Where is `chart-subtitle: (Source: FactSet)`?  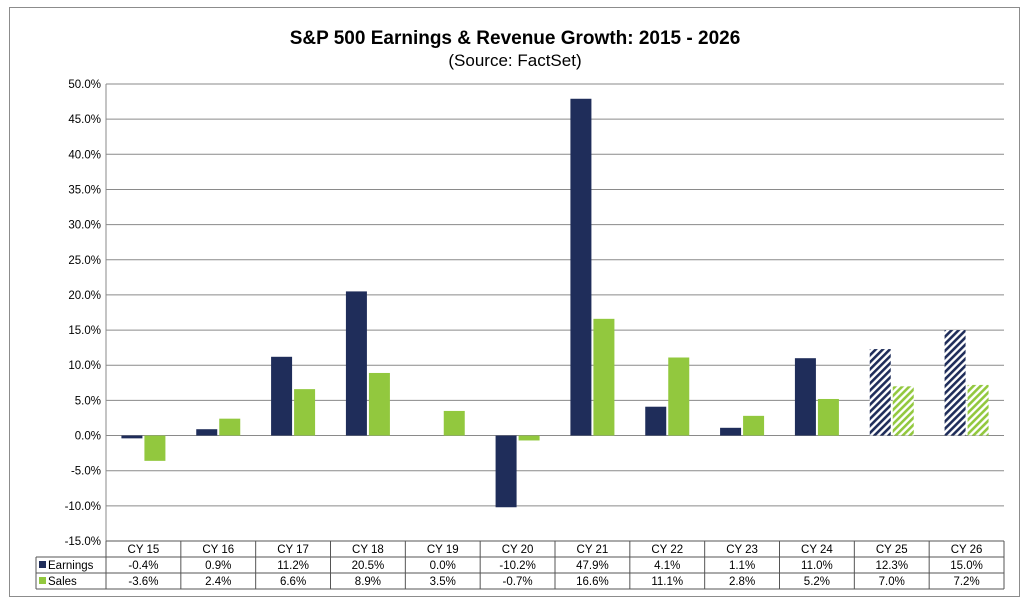 chart-subtitle: (Source: FactSet) is located at coordinates (515, 60).